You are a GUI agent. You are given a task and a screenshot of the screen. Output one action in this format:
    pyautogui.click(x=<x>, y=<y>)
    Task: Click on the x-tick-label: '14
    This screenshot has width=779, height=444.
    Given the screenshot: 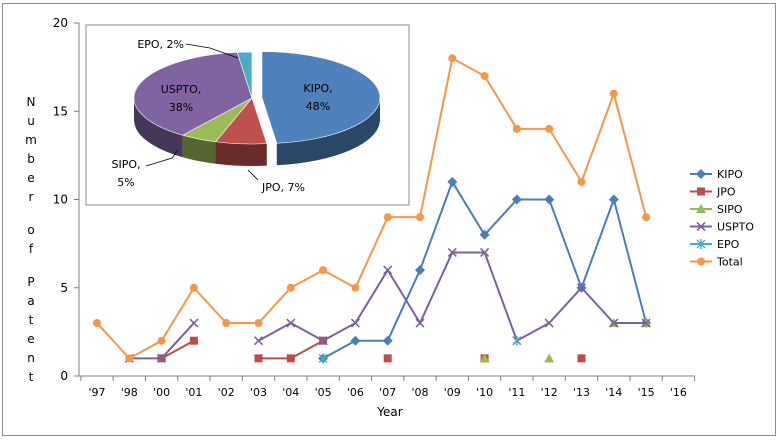 What is the action you would take?
    pyautogui.click(x=613, y=392)
    